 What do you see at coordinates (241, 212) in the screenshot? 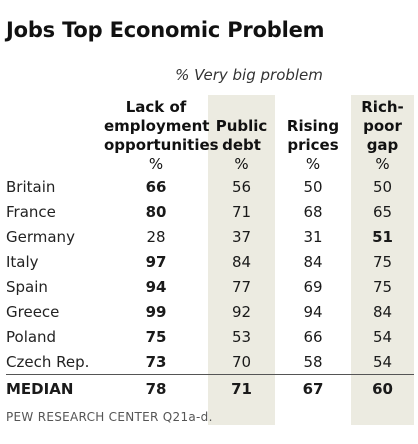
I see `cell-debt: 71` at bounding box center [241, 212].